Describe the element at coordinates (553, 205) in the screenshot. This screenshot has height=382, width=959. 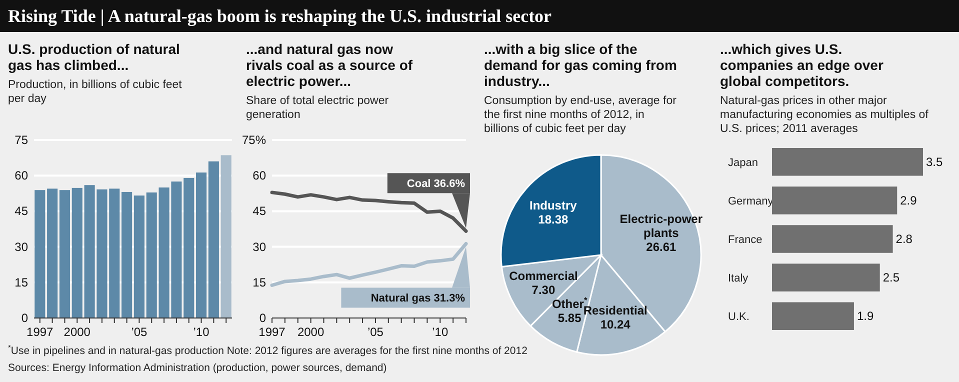
I see `slice-label: Industry` at that location.